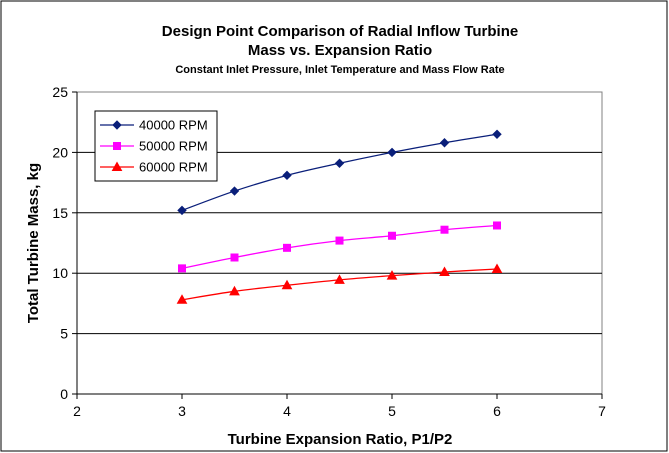 Image resolution: width=669 pixels, height=453 pixels. Describe the element at coordinates (173, 125) in the screenshot. I see `legend-label-40000-rpm: 40000 RPM` at that location.